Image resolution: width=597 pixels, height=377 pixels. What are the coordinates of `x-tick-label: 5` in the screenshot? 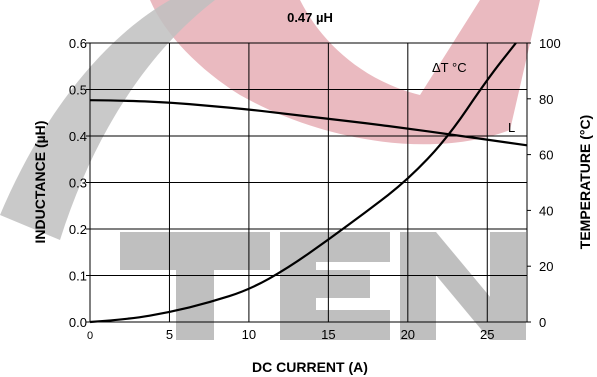 It's located at (169, 334).